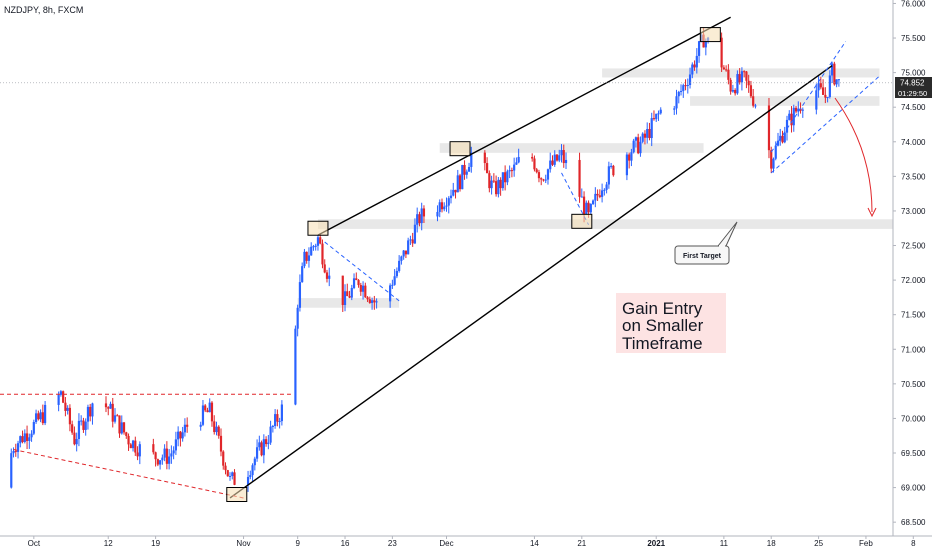 The image size is (932, 550). What do you see at coordinates (913, 87) in the screenshot?
I see `price-label: 74.852 01:29:50` at bounding box center [913, 87].